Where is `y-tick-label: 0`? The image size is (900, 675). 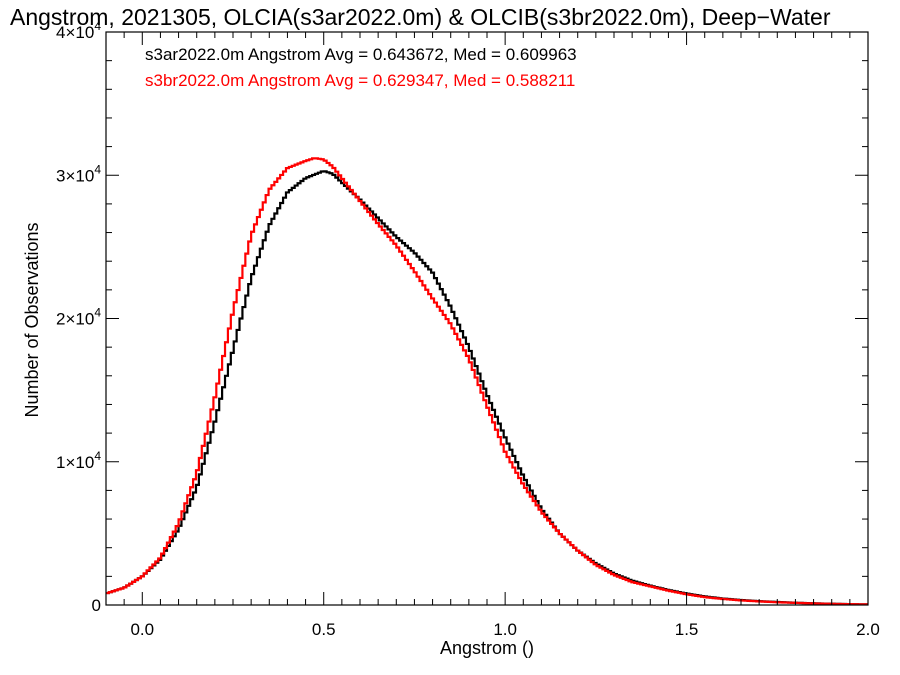 y-tick-label: 0 is located at coordinates (96, 605).